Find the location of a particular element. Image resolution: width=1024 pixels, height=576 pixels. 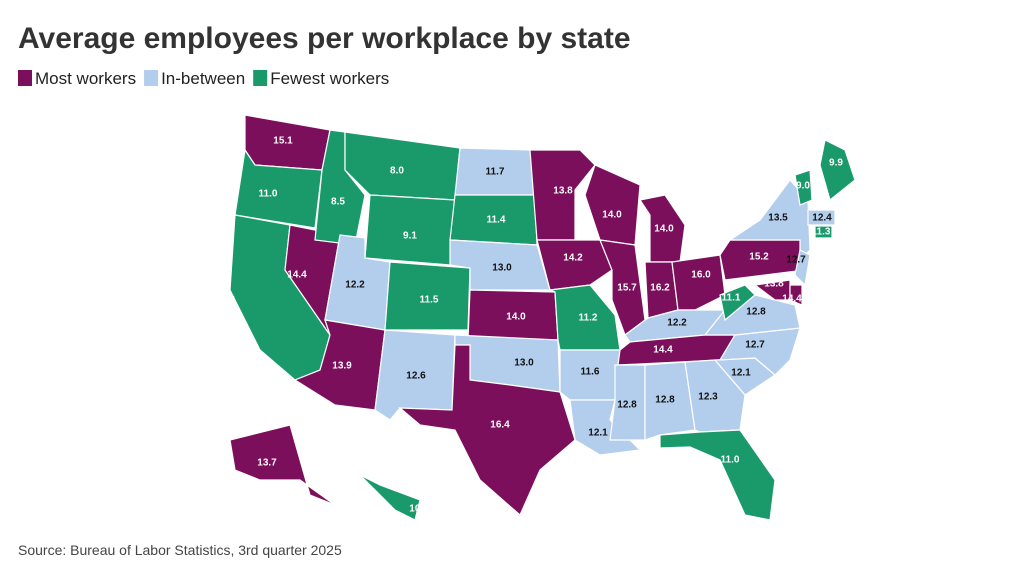

state-value: 11.5 is located at coordinates (429, 300).